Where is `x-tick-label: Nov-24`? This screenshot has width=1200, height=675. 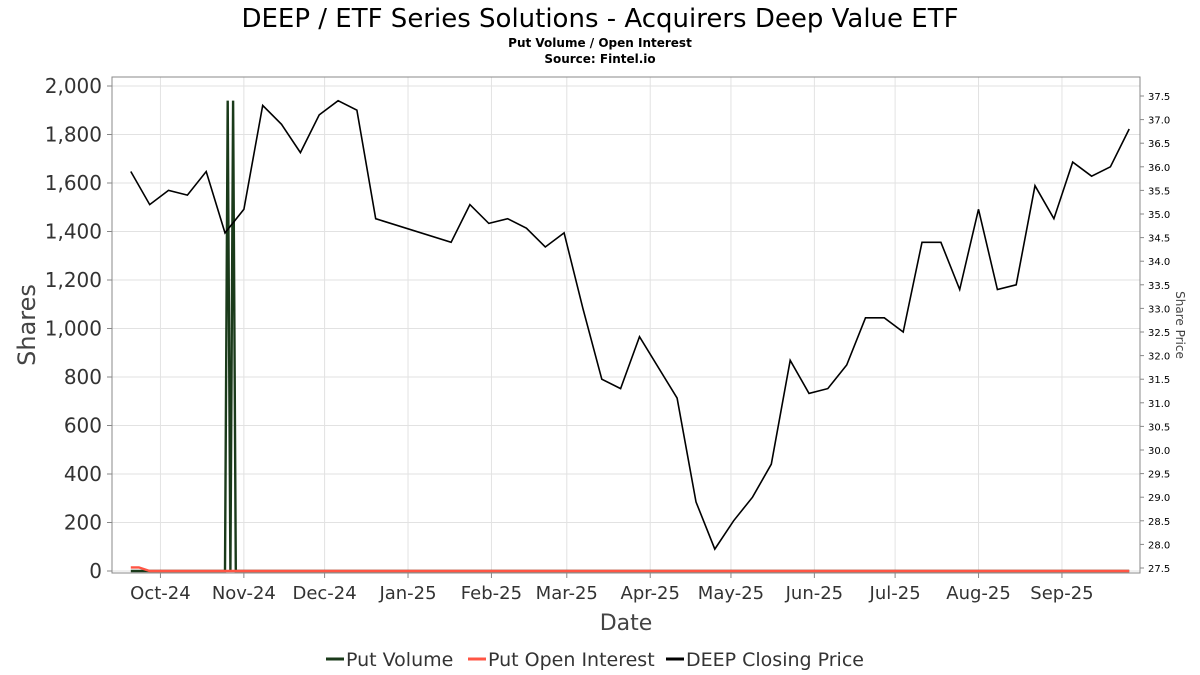
x-tick-label: Nov-24 is located at coordinates (244, 593).